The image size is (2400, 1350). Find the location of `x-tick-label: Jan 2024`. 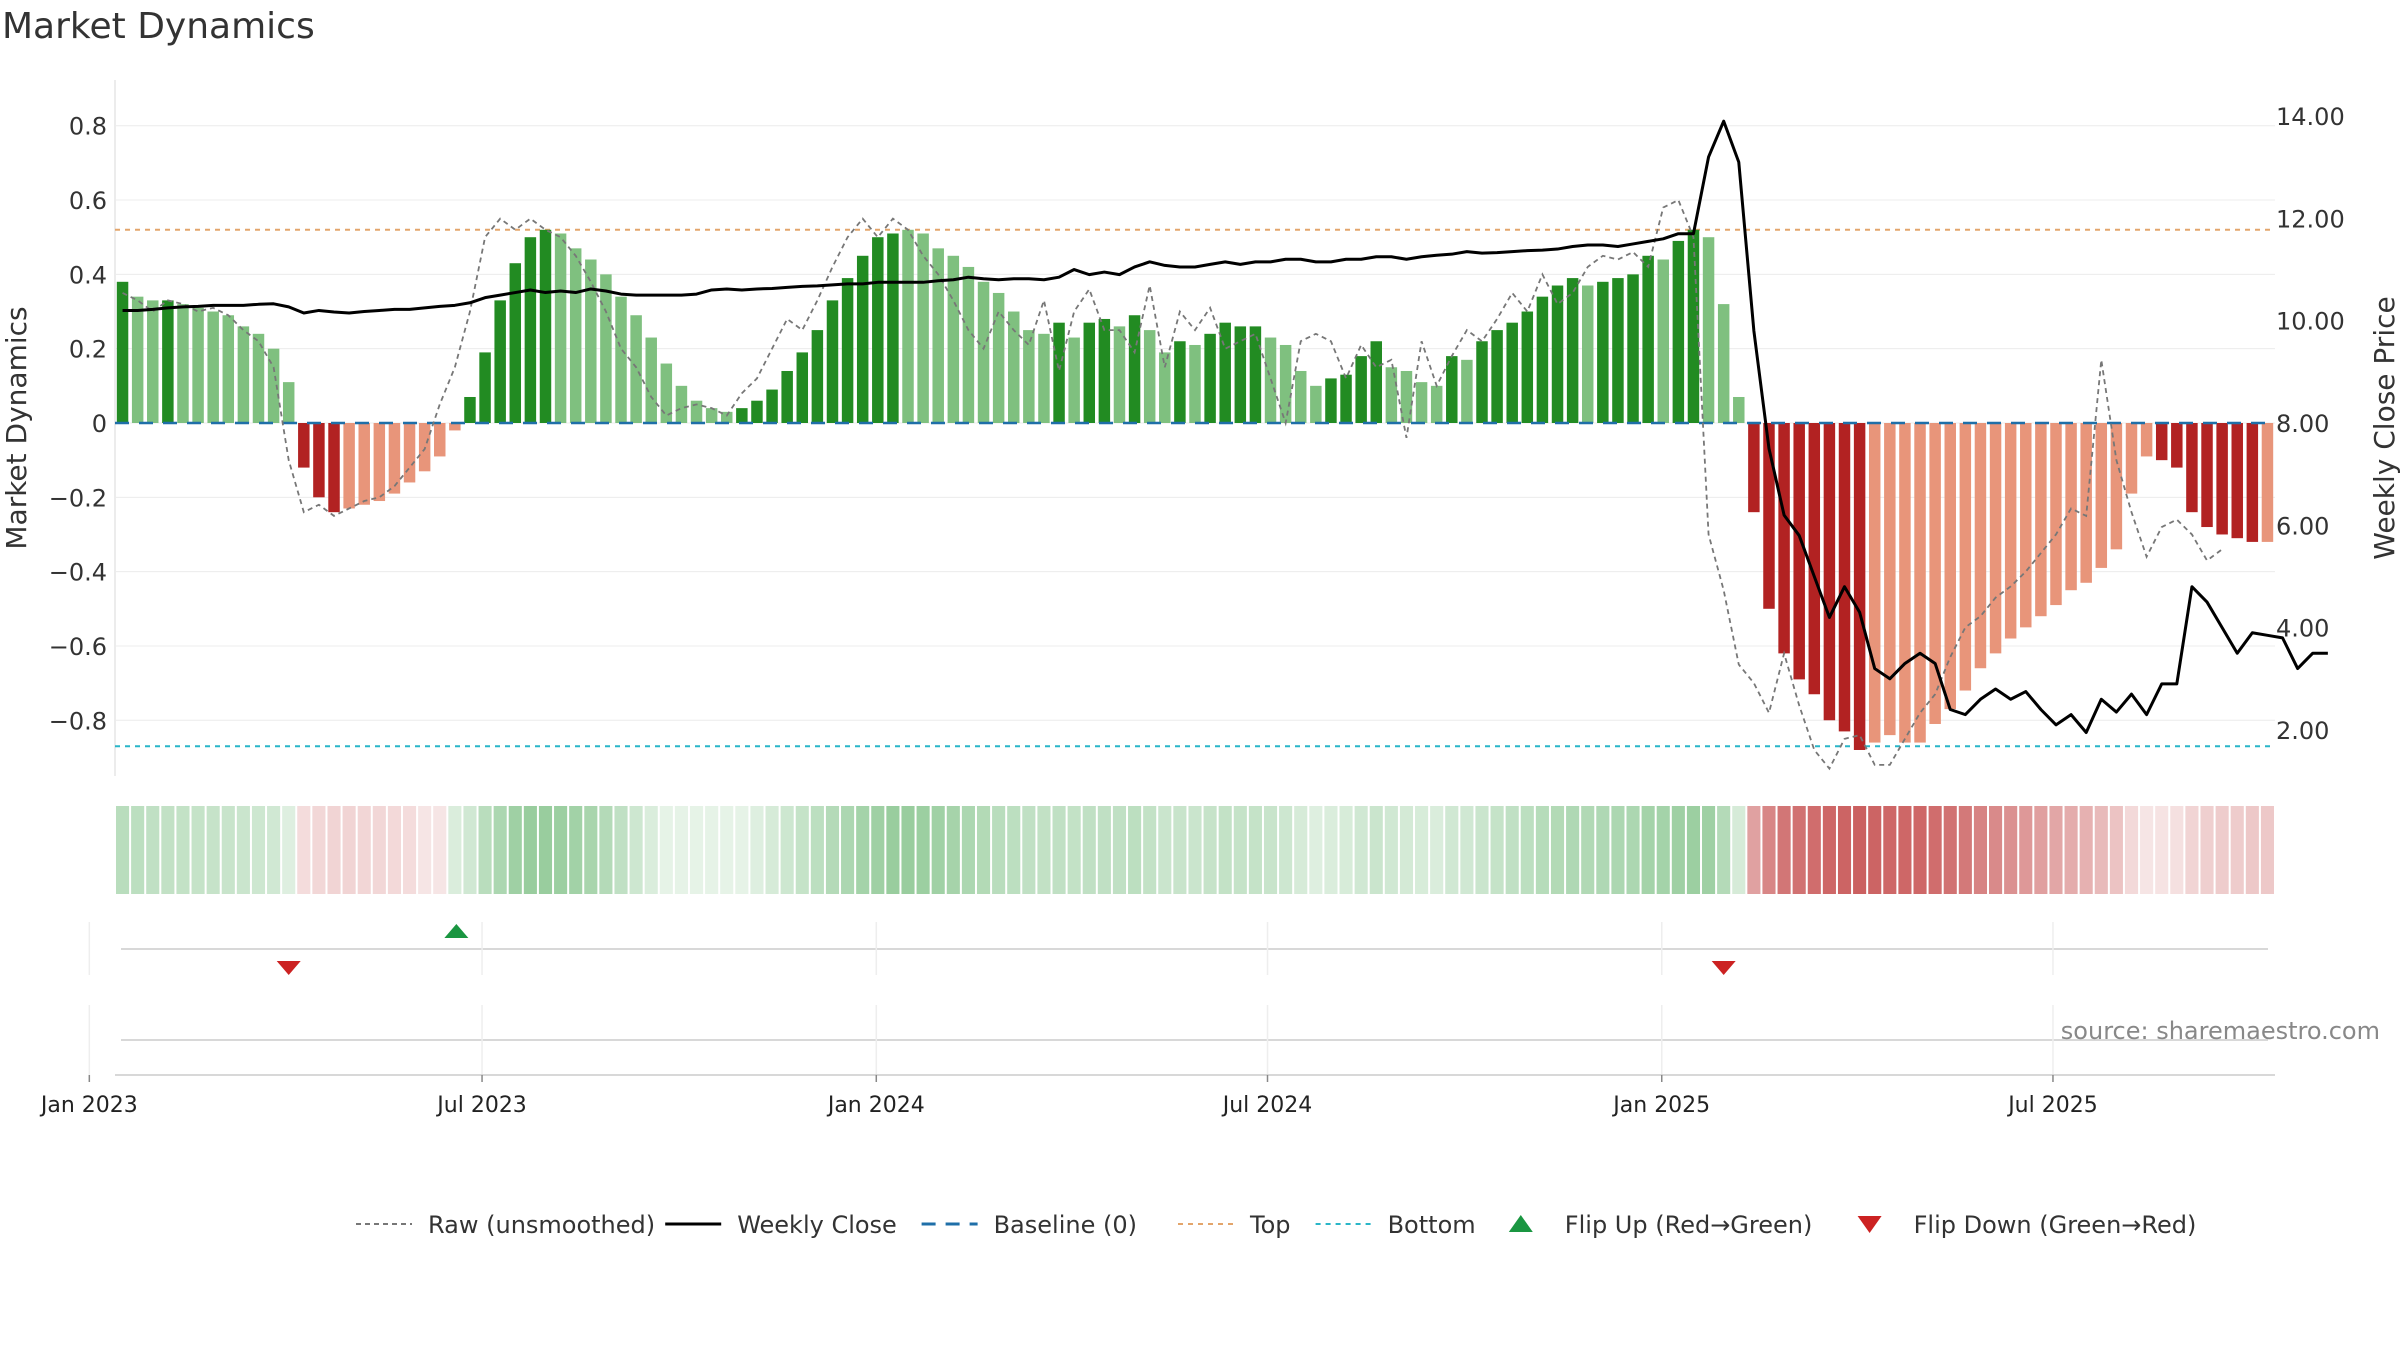

x-tick-label: Jan 2024 is located at coordinates (875, 1105).